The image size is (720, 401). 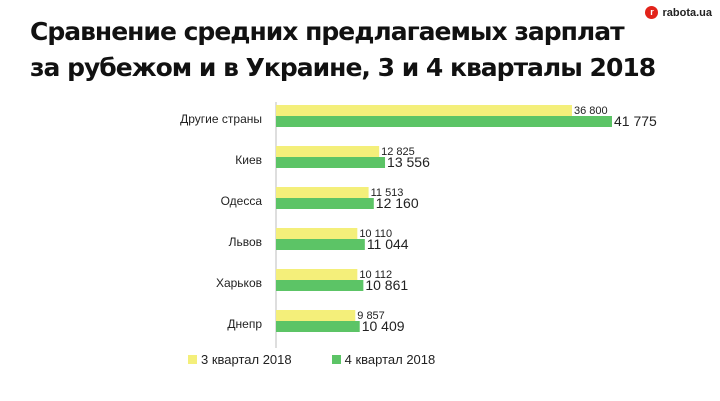 I want to click on brand-logo: r rabota.ua, so click(x=678, y=12).